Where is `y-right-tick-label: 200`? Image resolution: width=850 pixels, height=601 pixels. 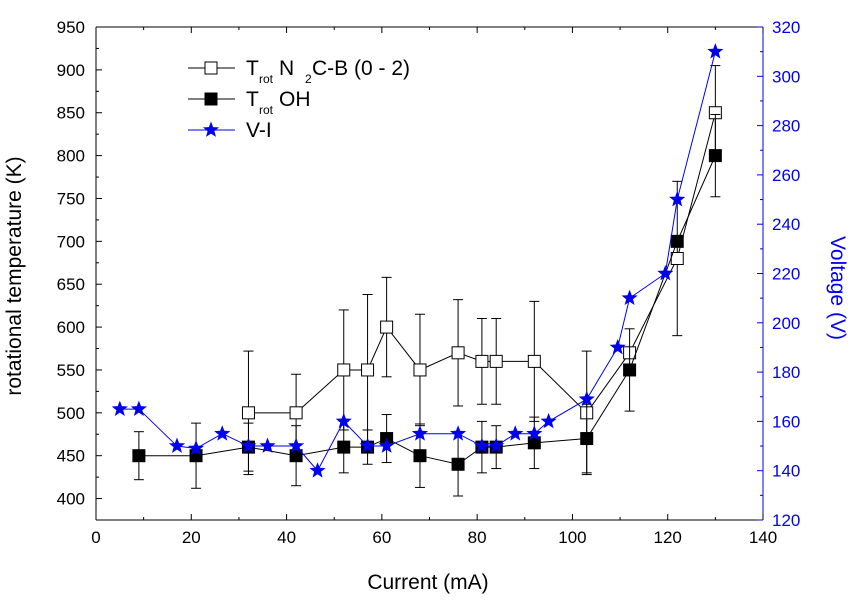
y-right-tick-label: 200 is located at coordinates (786, 323).